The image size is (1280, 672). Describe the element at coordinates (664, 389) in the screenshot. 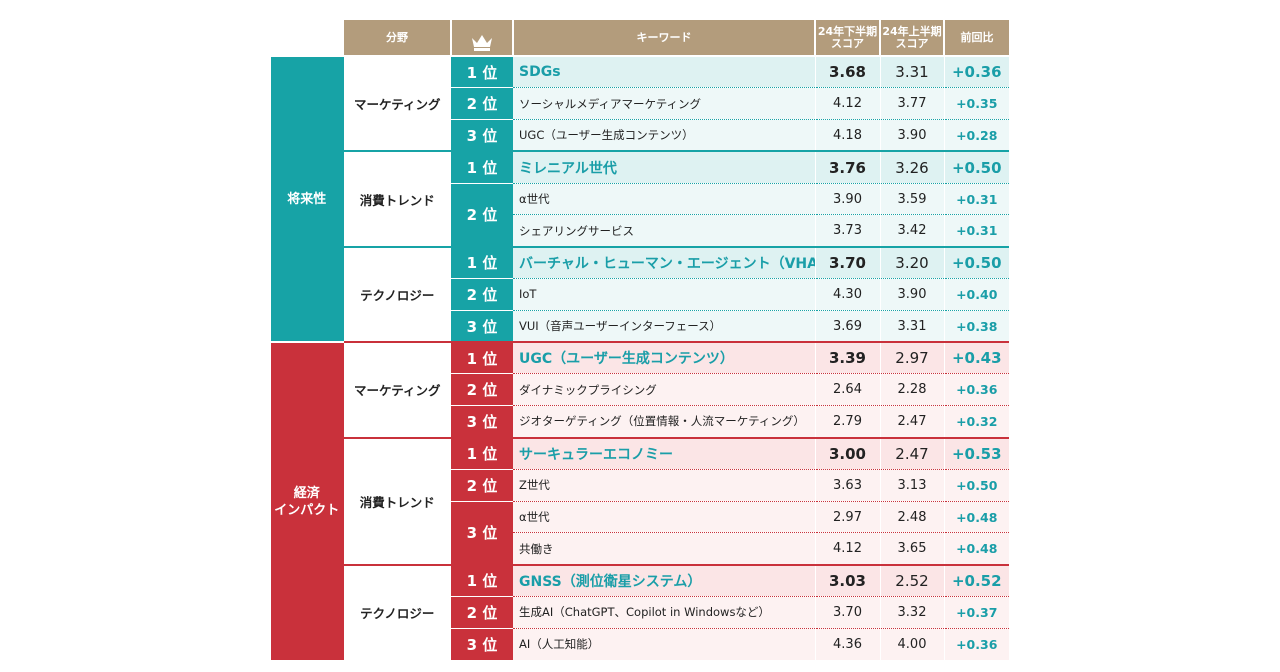

I see `keyword: ダイナミックプライシング` at that location.